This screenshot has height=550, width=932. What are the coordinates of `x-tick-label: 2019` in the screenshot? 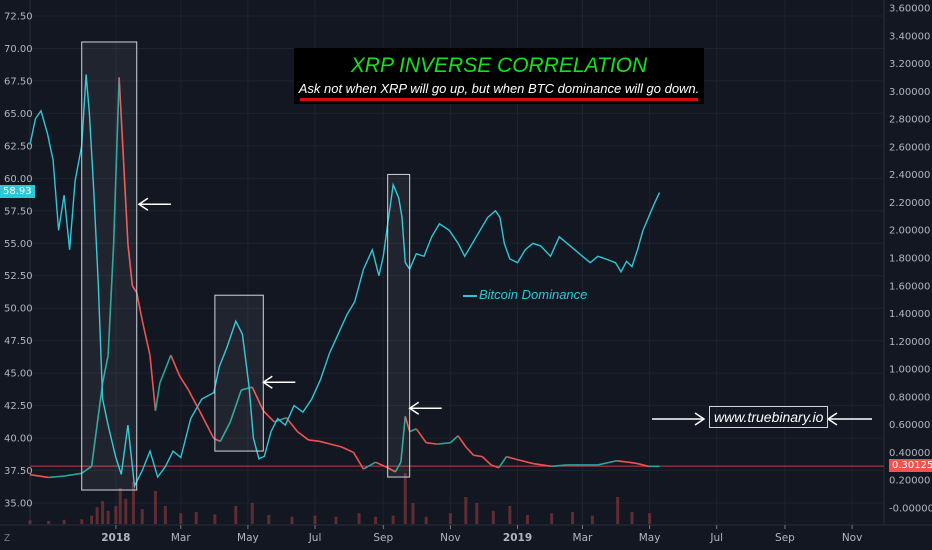 It's located at (517, 538).